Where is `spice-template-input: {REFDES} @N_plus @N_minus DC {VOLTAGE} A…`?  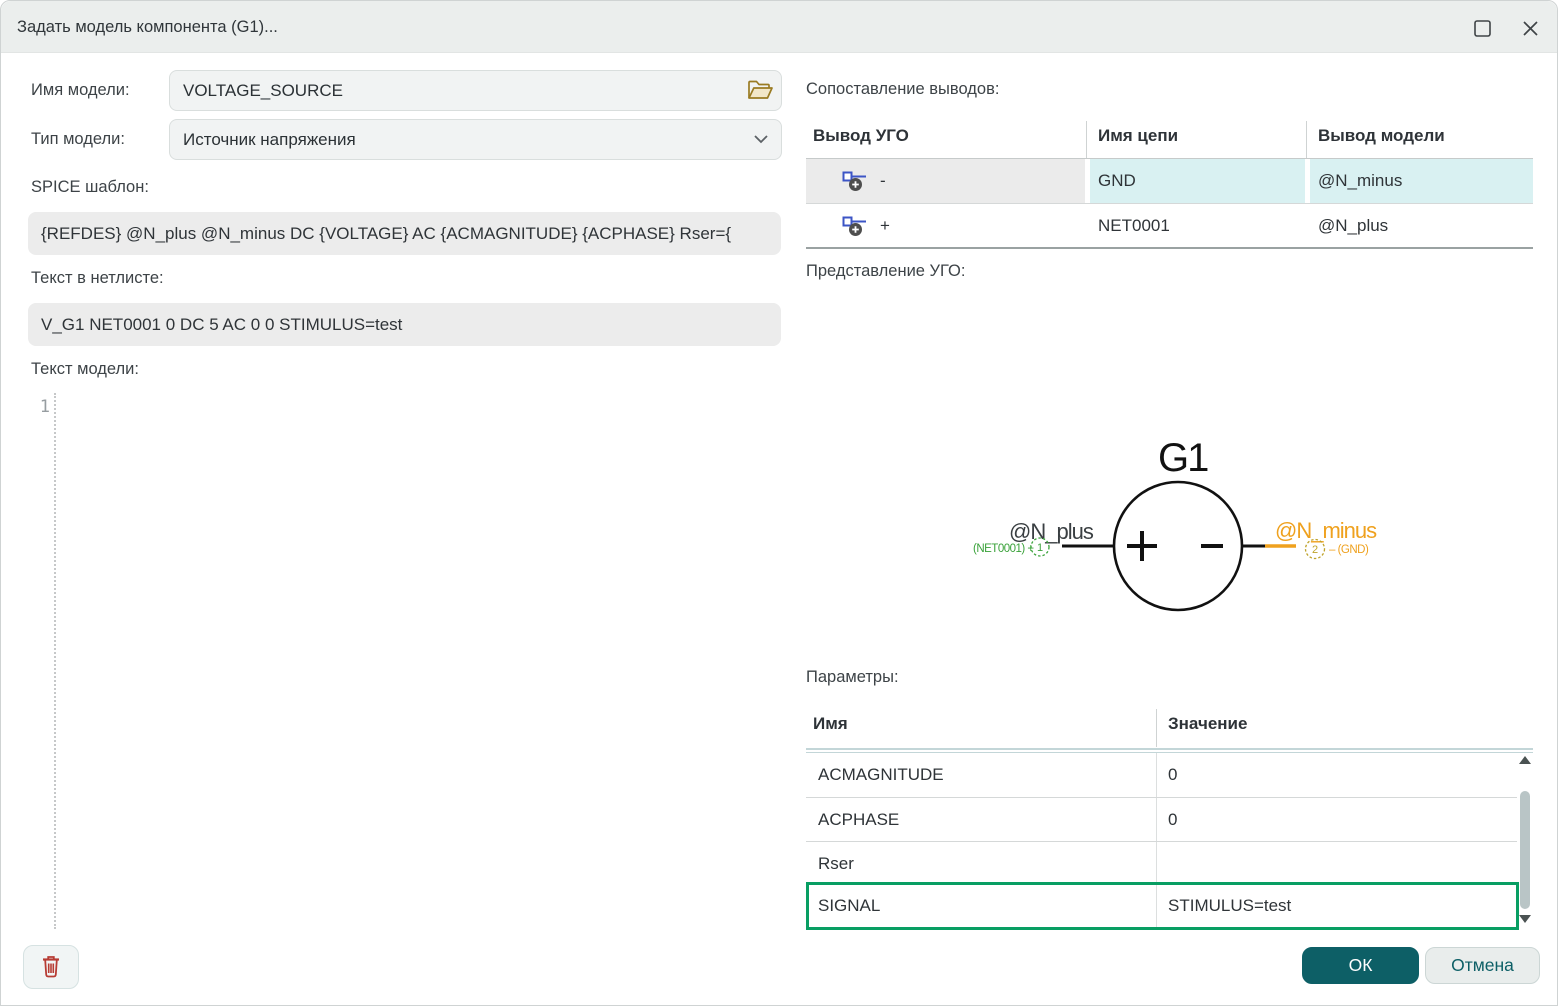
spice-template-input: {REFDES} @N_plus @N_minus DC {VOLTAGE} A… is located at coordinates (404, 233).